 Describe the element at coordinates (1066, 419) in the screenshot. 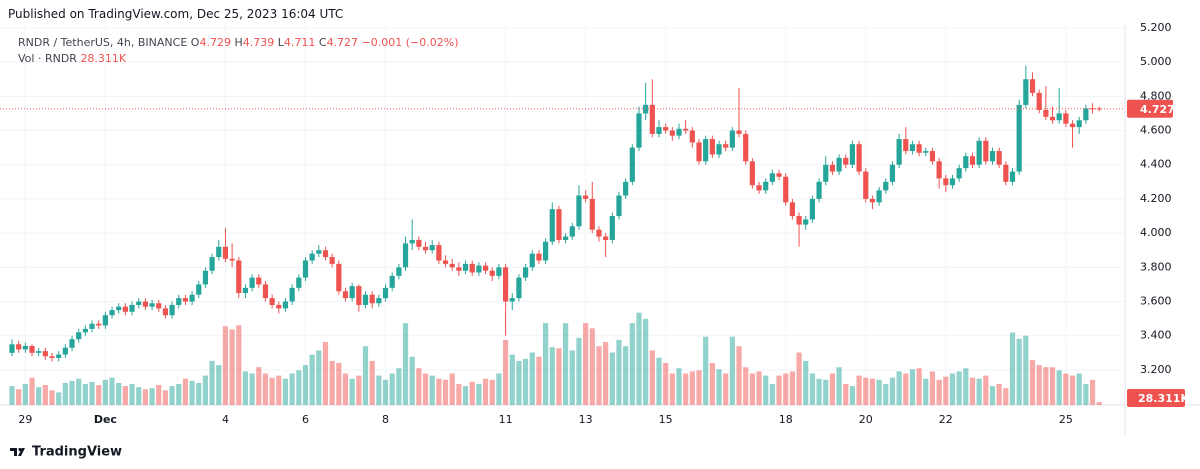

I see `x-tick-label: 25` at that location.